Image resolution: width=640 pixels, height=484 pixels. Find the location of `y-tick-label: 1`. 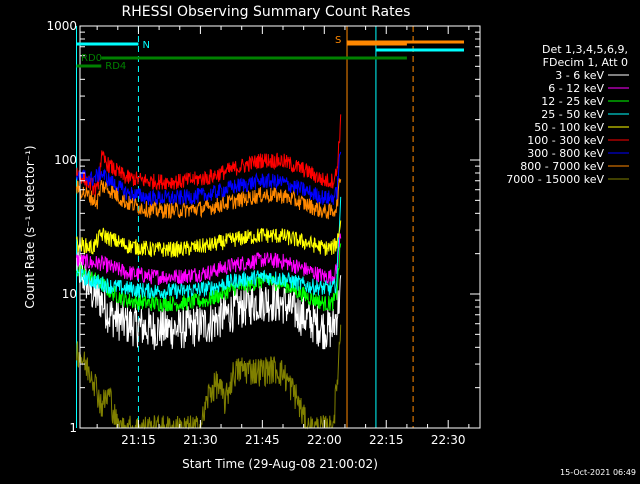

y-tick-label: 1 is located at coordinates (73, 428).